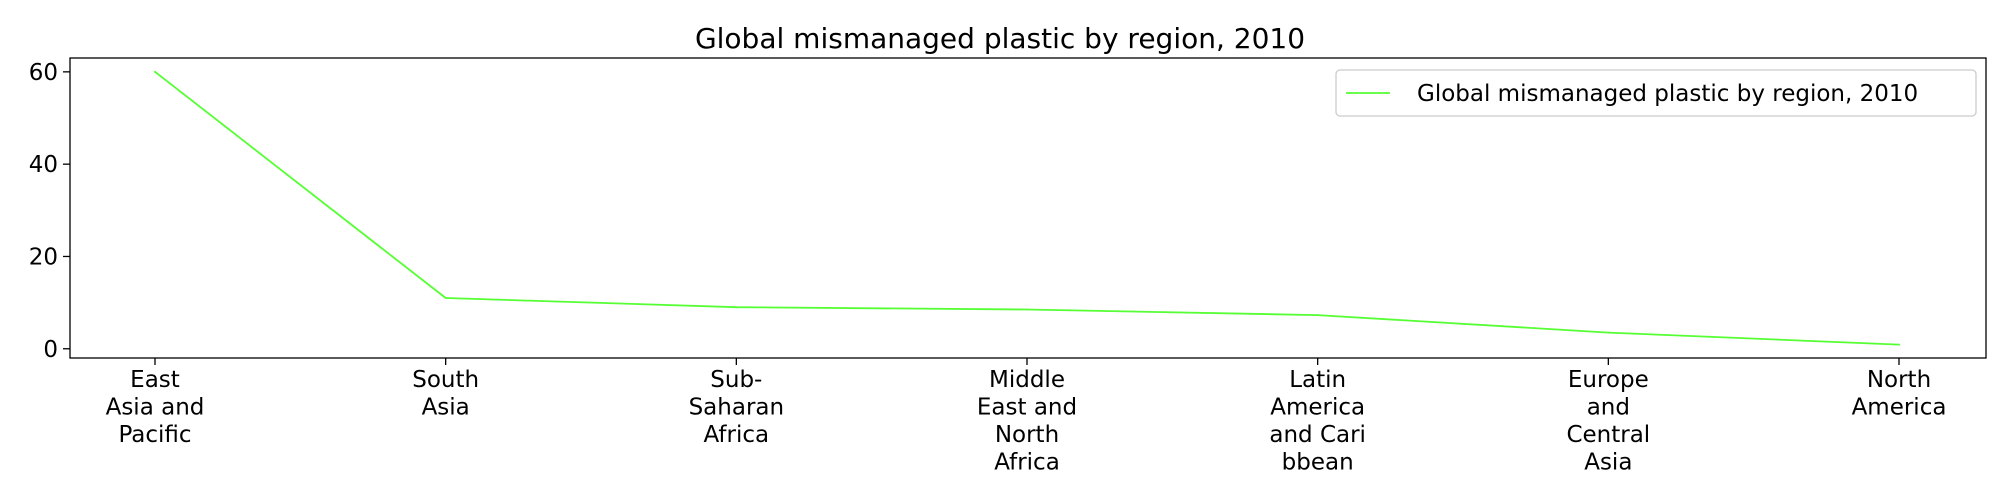 This screenshot has height=500, width=2000. Describe the element at coordinates (43, 73) in the screenshot. I see `y-tick-label: 60` at that location.